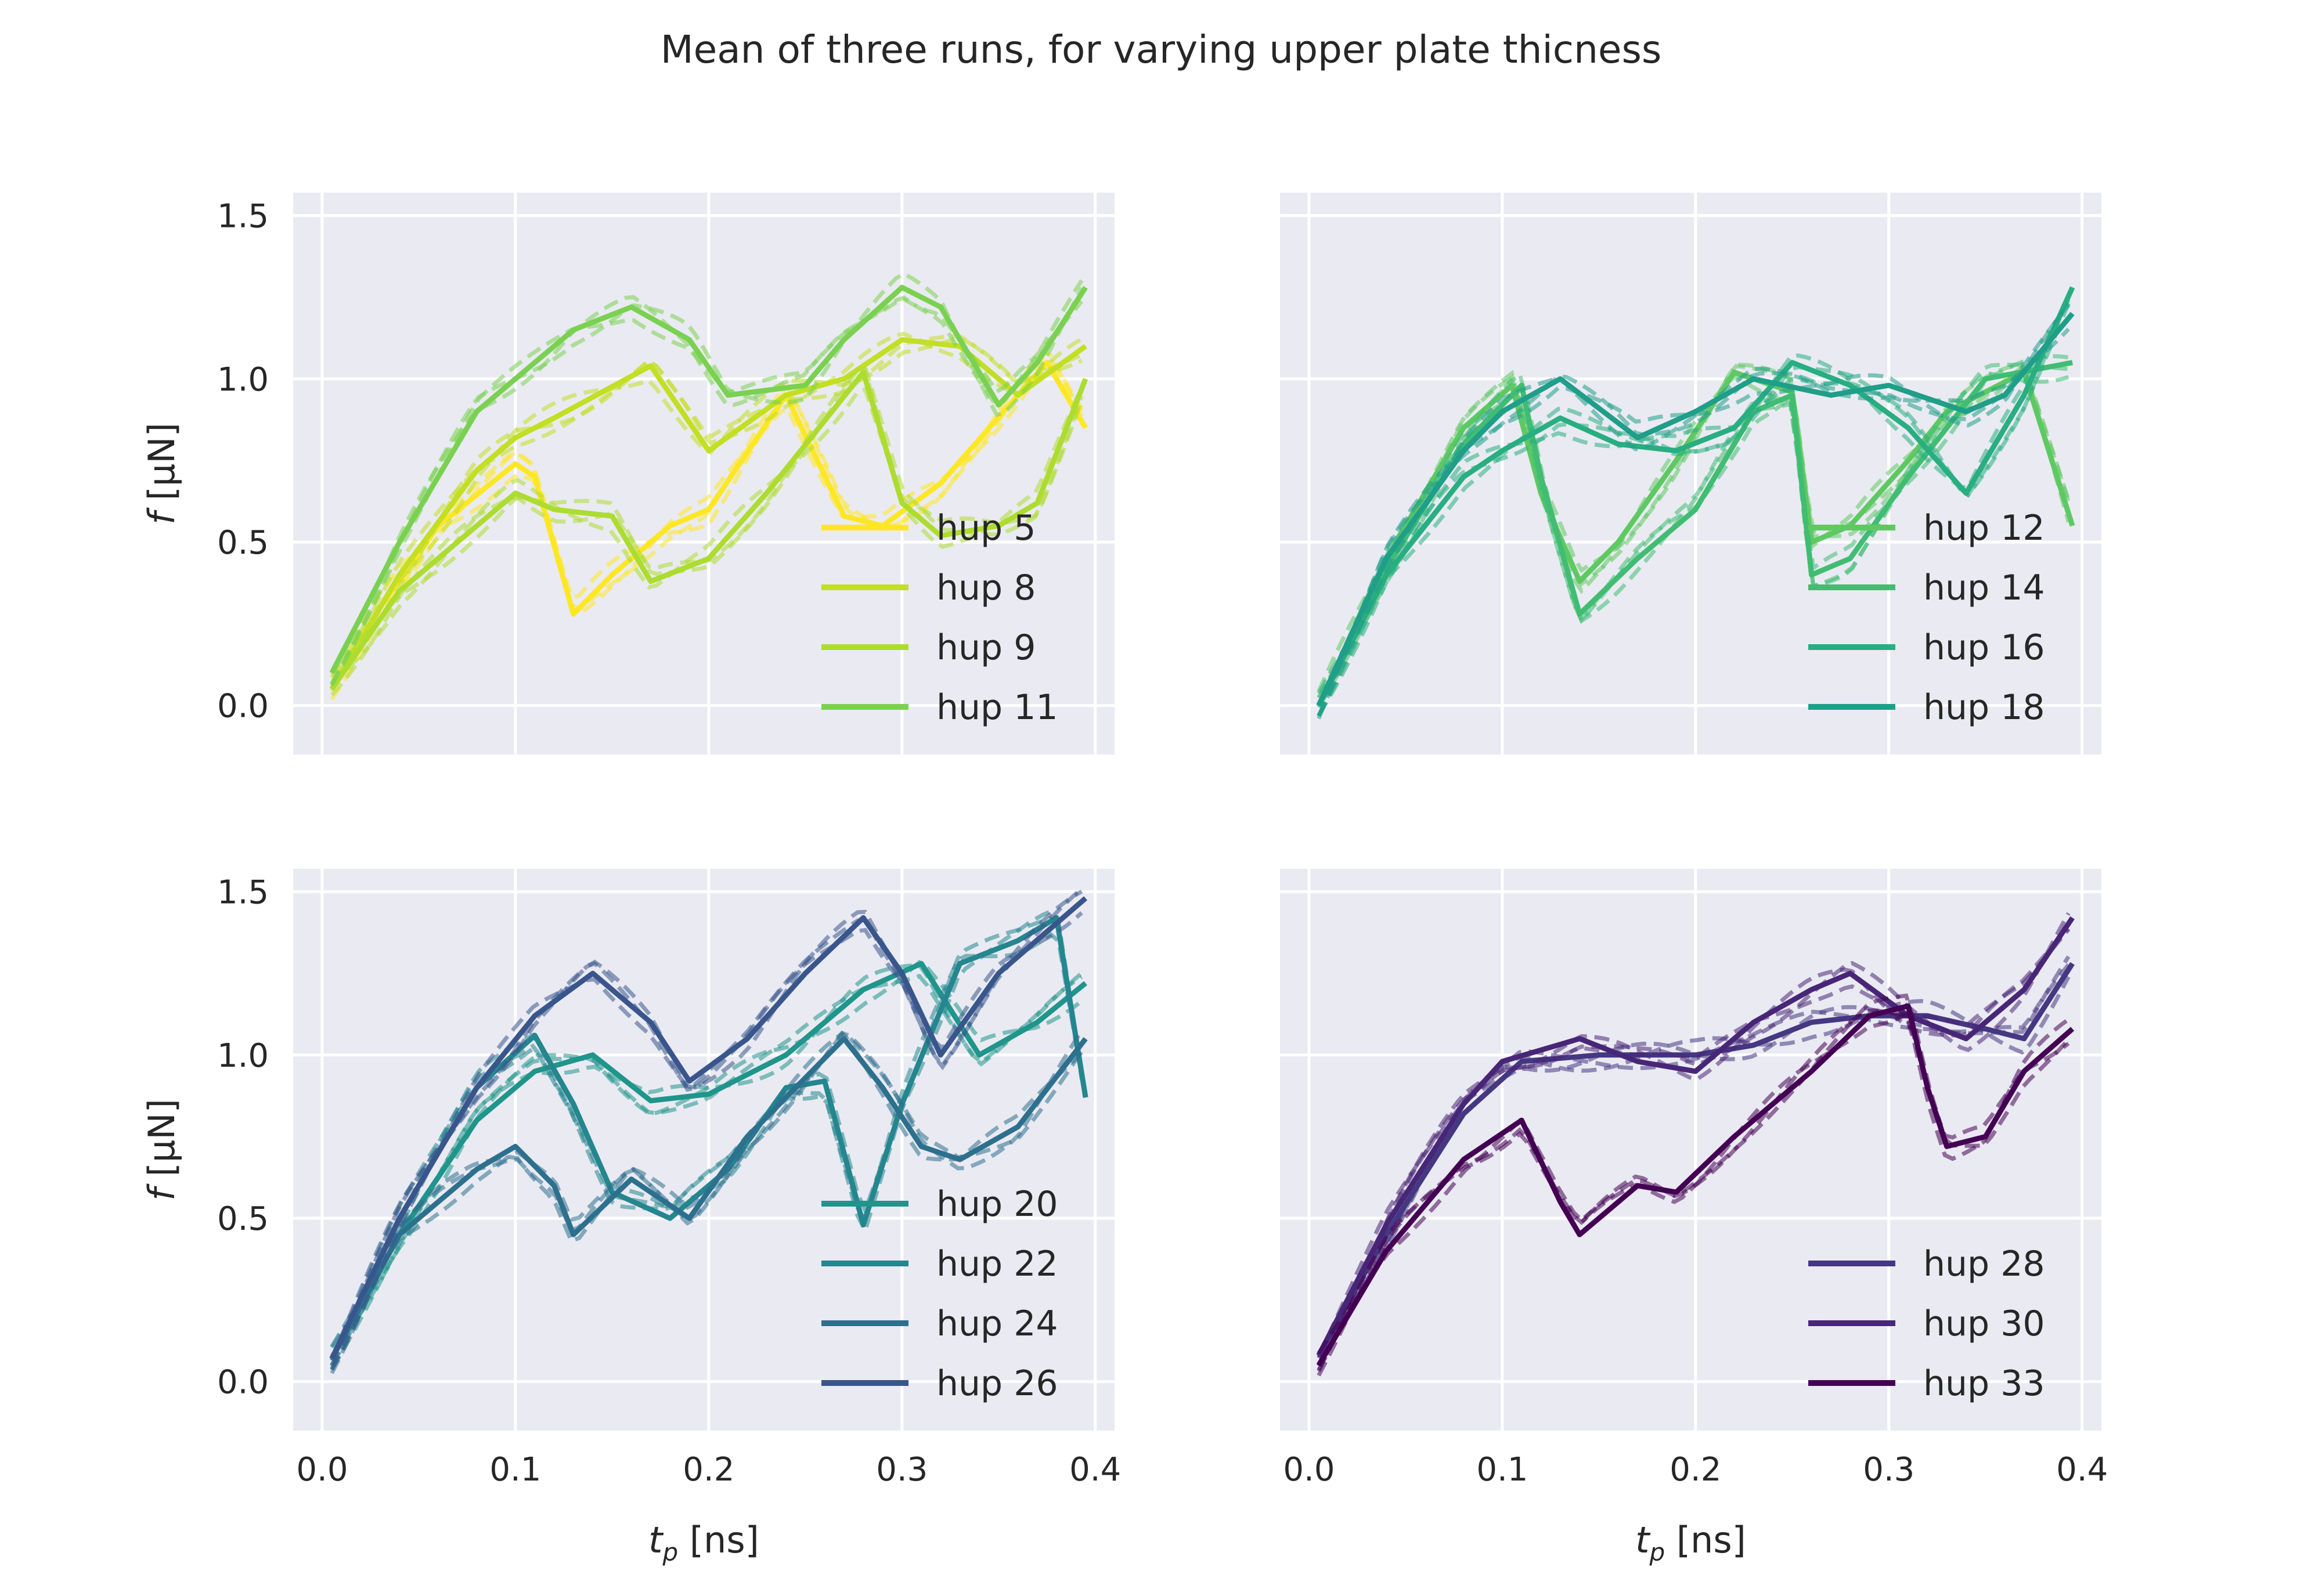 The height and width of the screenshot is (1596, 2322). What do you see at coordinates (997, 1204) in the screenshot?
I see `legend-label: hup 20` at bounding box center [997, 1204].